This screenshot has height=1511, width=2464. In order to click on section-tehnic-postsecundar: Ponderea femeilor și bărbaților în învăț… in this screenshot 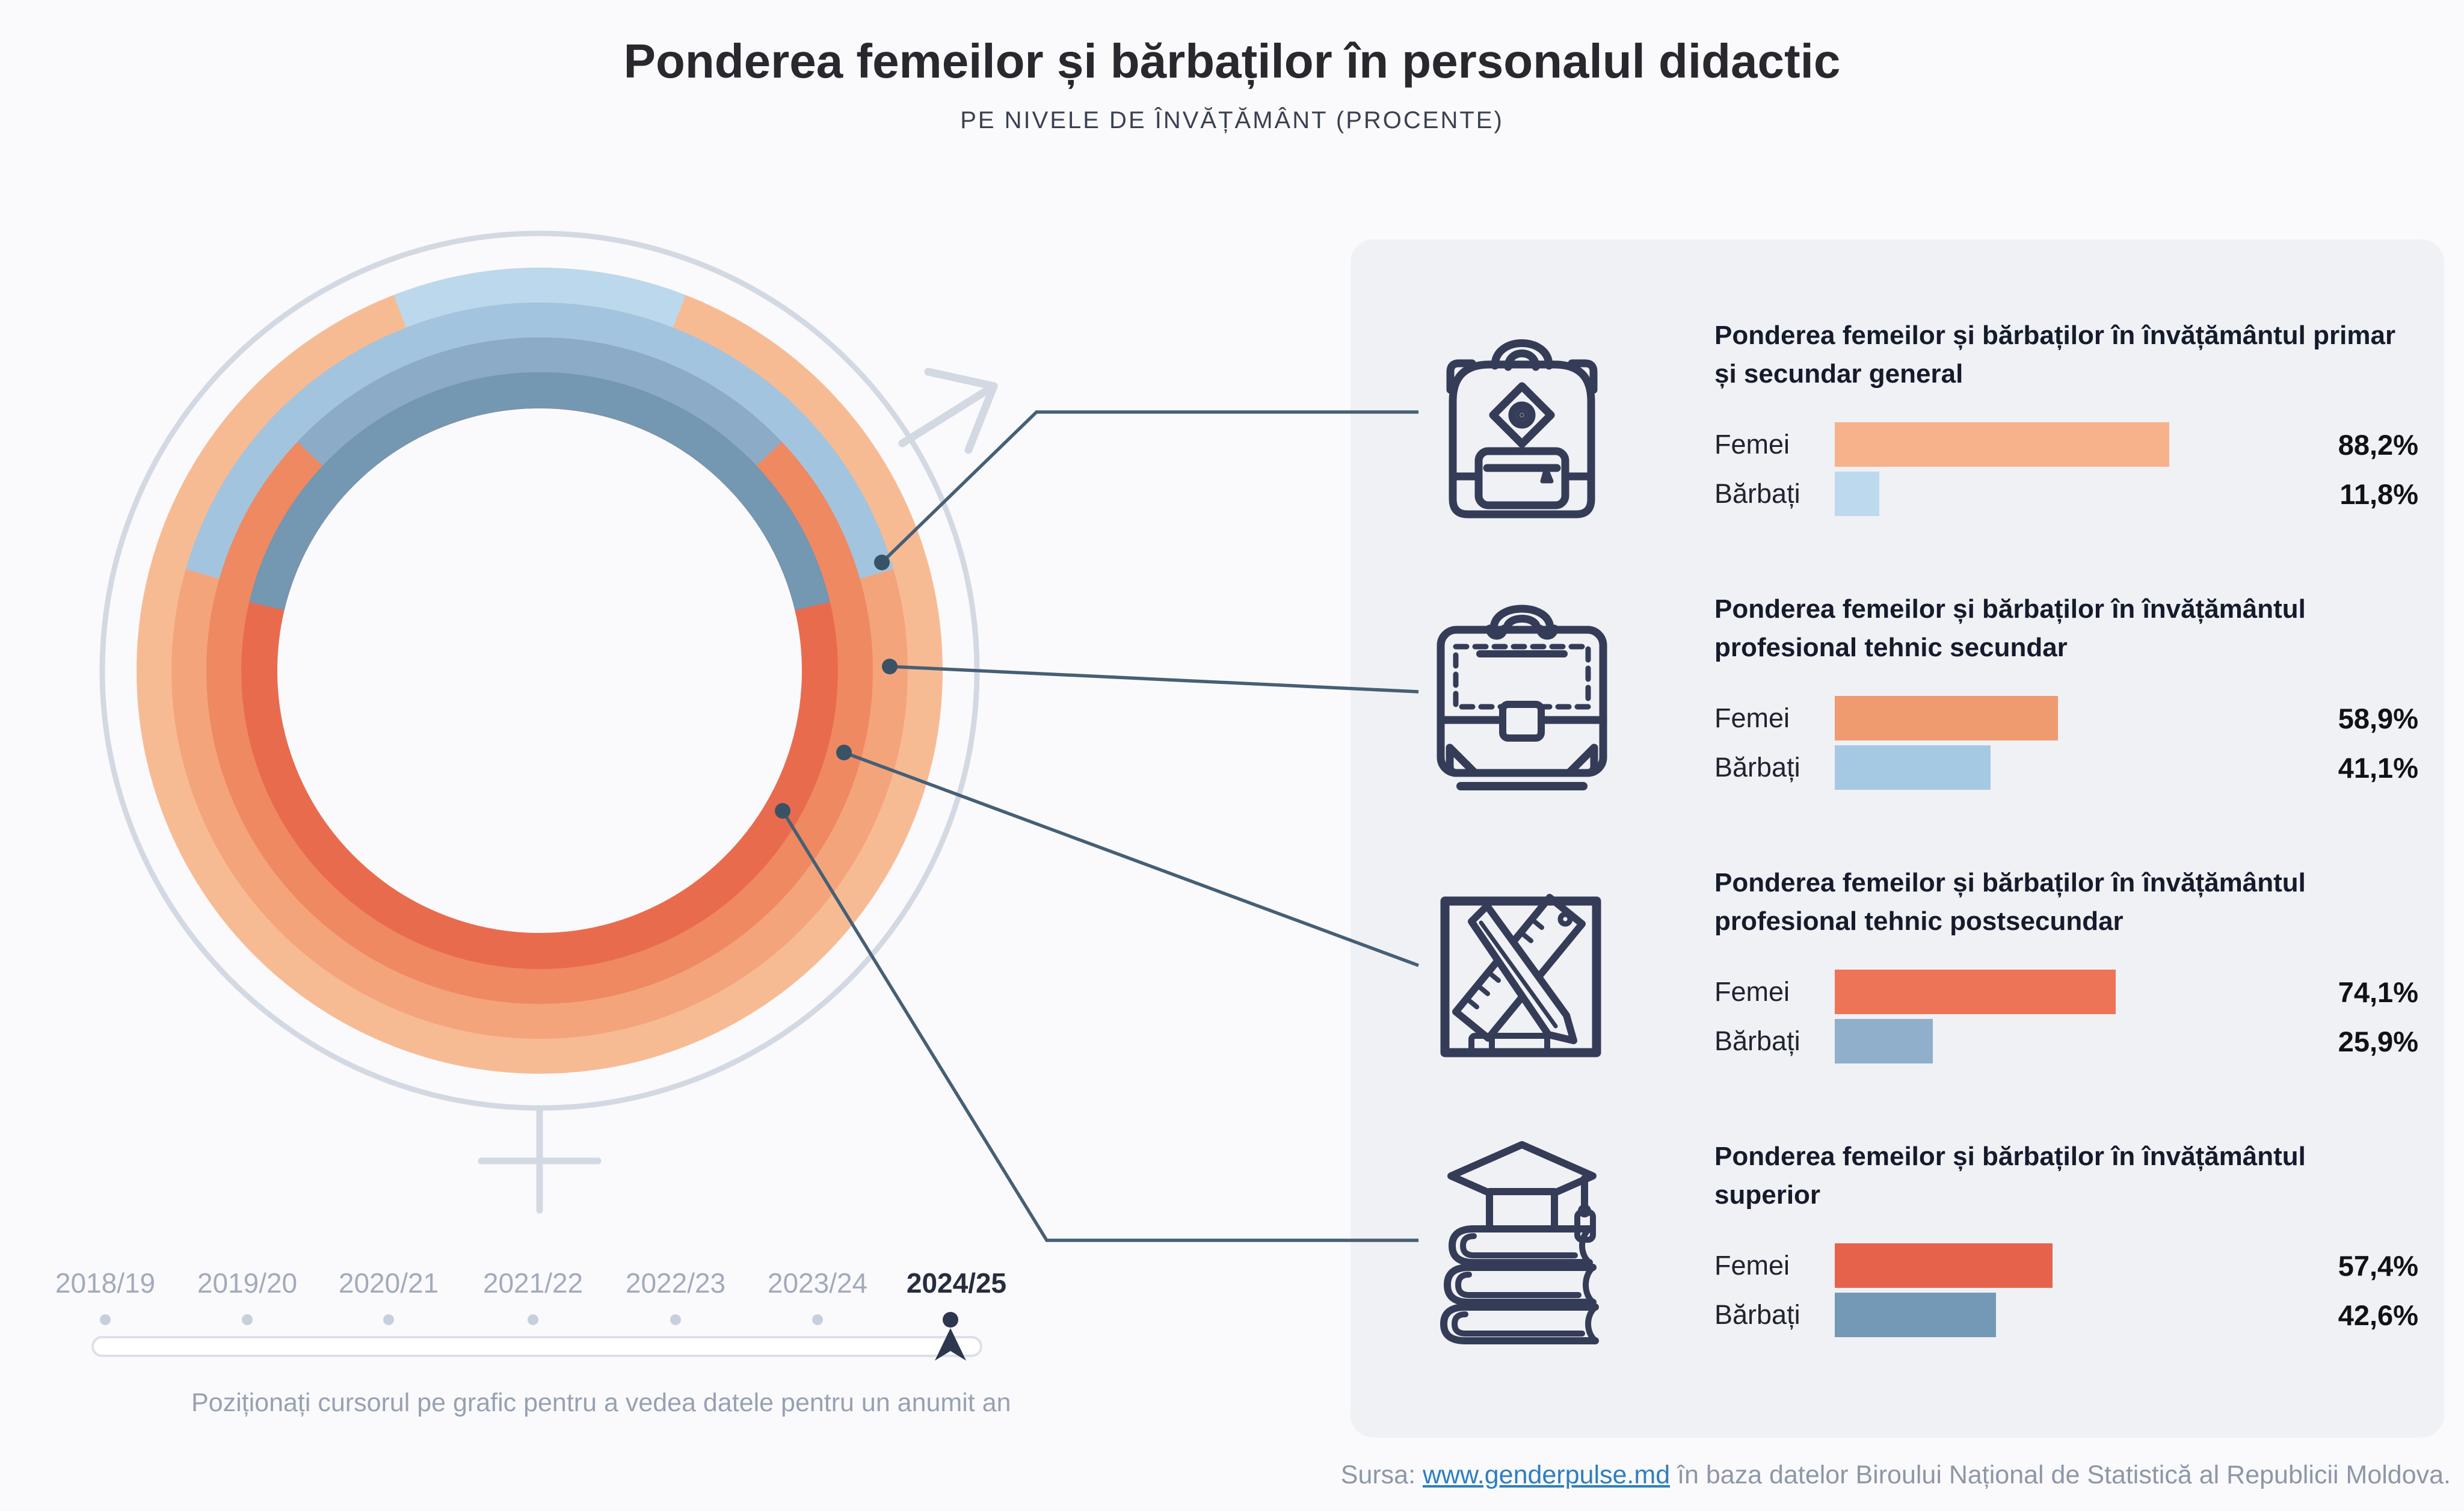, I will do `click(1925, 965)`.